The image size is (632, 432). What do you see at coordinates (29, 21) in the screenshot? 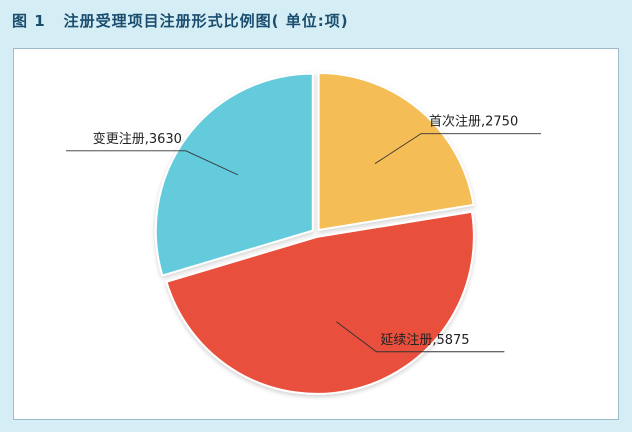
I see `figure-number: 图 1` at bounding box center [29, 21].